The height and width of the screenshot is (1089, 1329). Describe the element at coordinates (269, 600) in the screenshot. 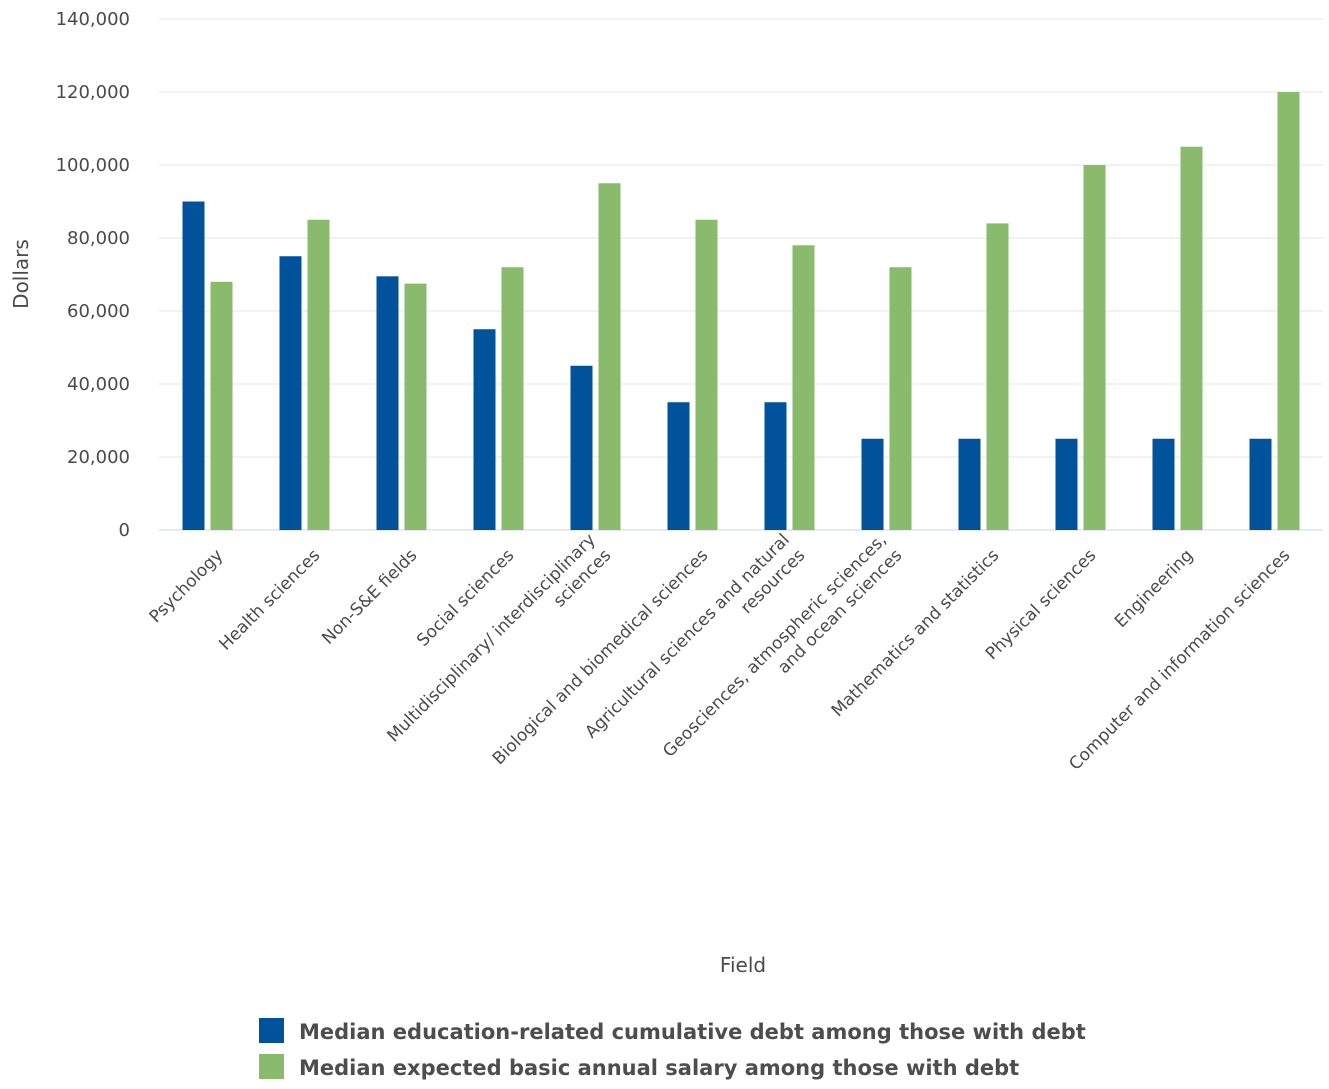

I see `x-category-label: Health sciences` at that location.